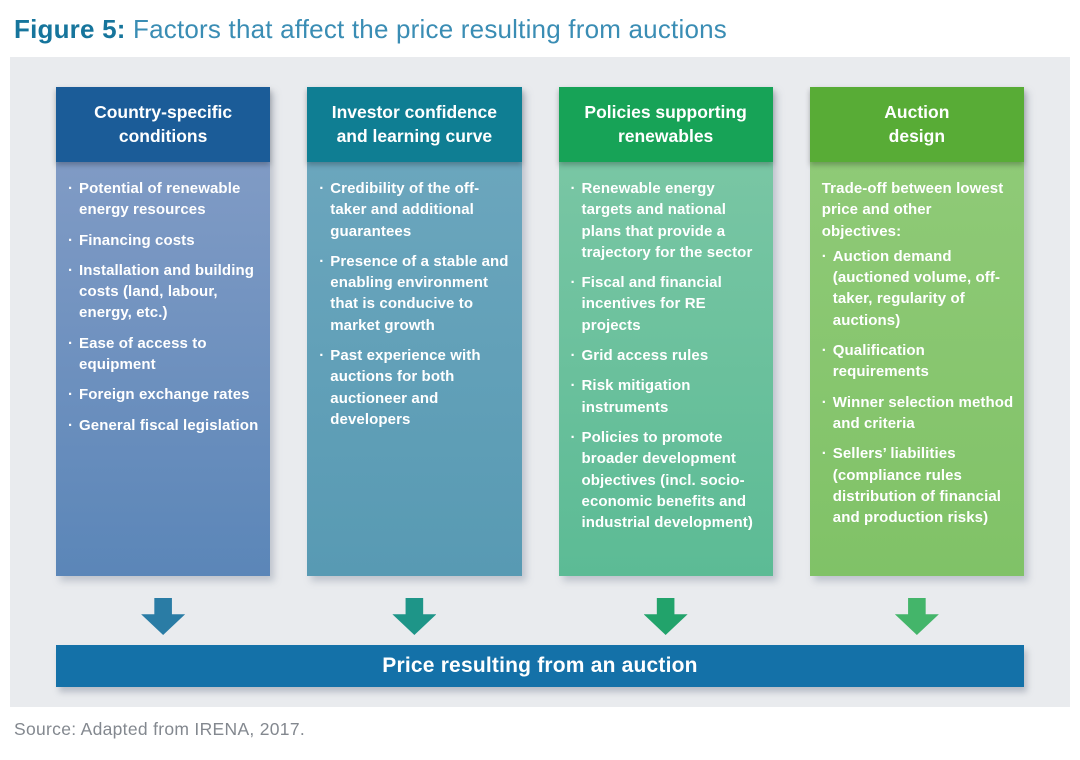 The image size is (1080, 760). I want to click on factor-item: Risk mitigation instruments, so click(667, 396).